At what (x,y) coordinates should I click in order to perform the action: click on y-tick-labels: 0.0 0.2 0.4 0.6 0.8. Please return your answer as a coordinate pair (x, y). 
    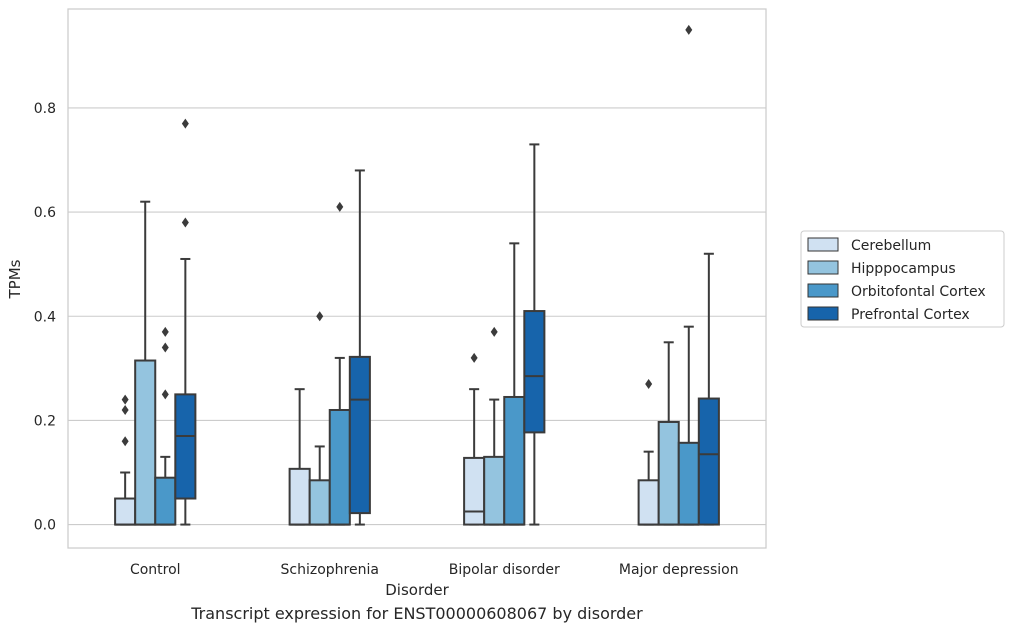
    Looking at the image, I should click on (45, 317).